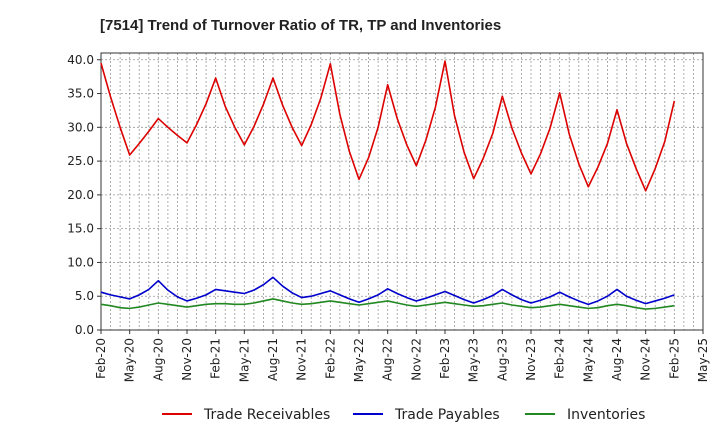 The width and height of the screenshot is (720, 440). What do you see at coordinates (84, 296) in the screenshot?
I see `y-tick-label: 5.0` at bounding box center [84, 296].